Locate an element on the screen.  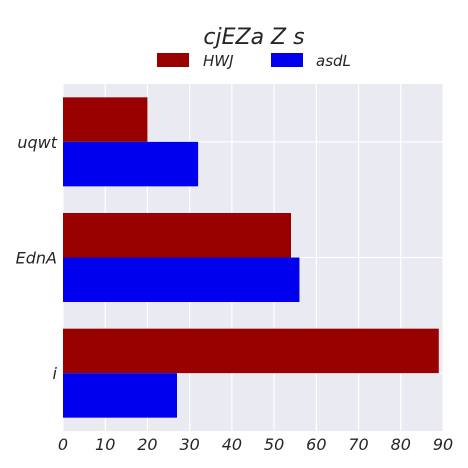
x-tick-label-6: 60 is located at coordinates (316, 444).